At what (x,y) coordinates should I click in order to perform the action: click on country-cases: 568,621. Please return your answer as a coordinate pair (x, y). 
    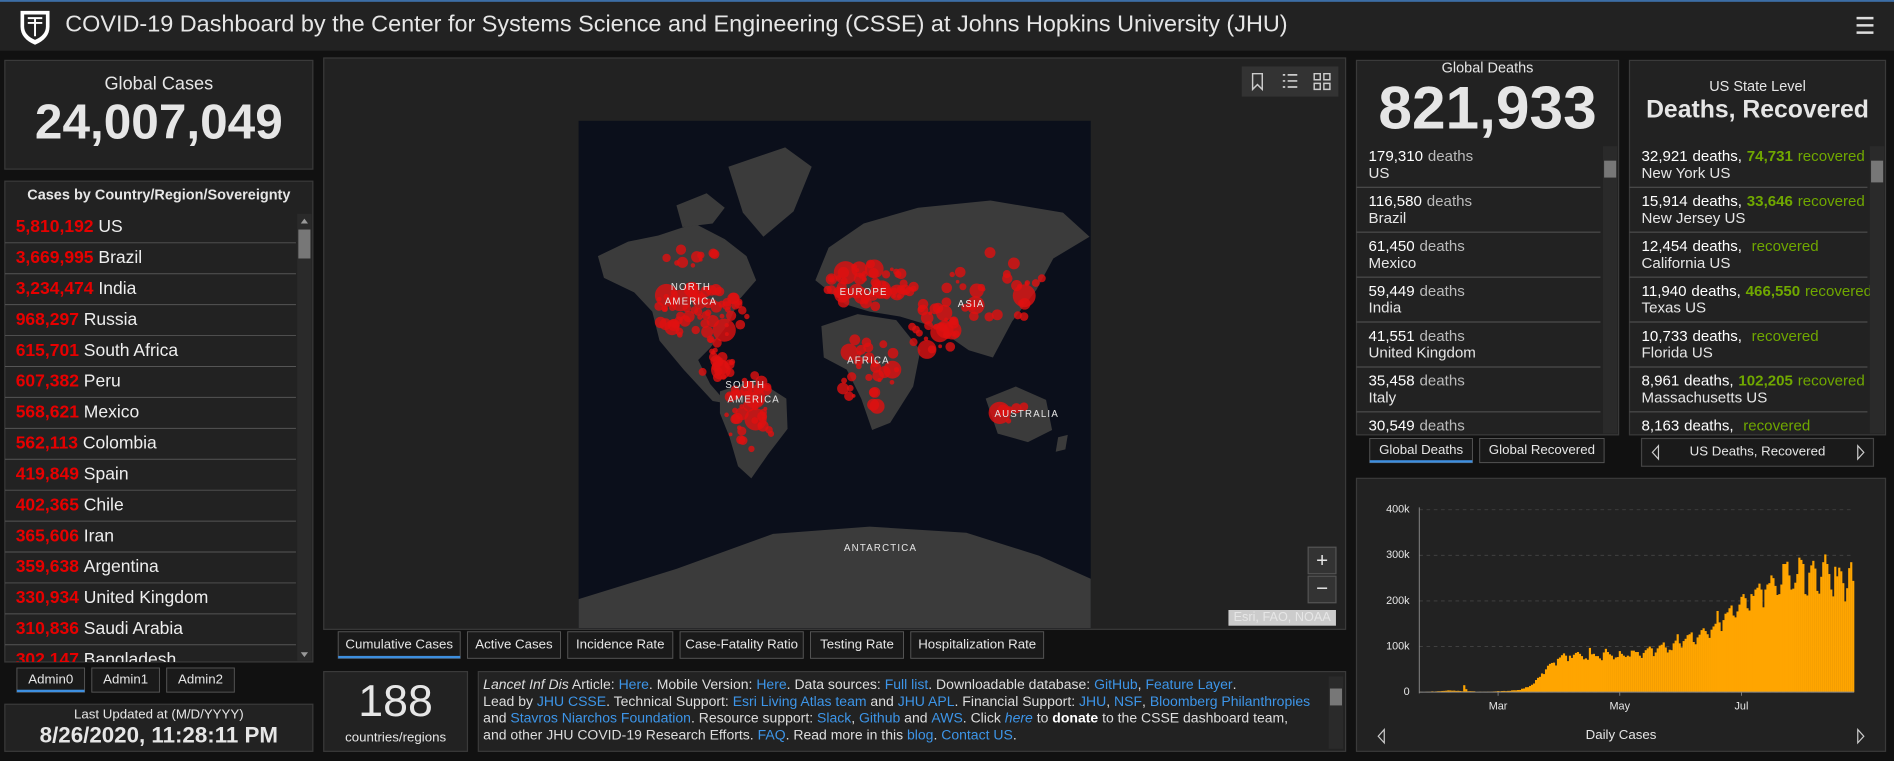
    Looking at the image, I should click on (48, 411).